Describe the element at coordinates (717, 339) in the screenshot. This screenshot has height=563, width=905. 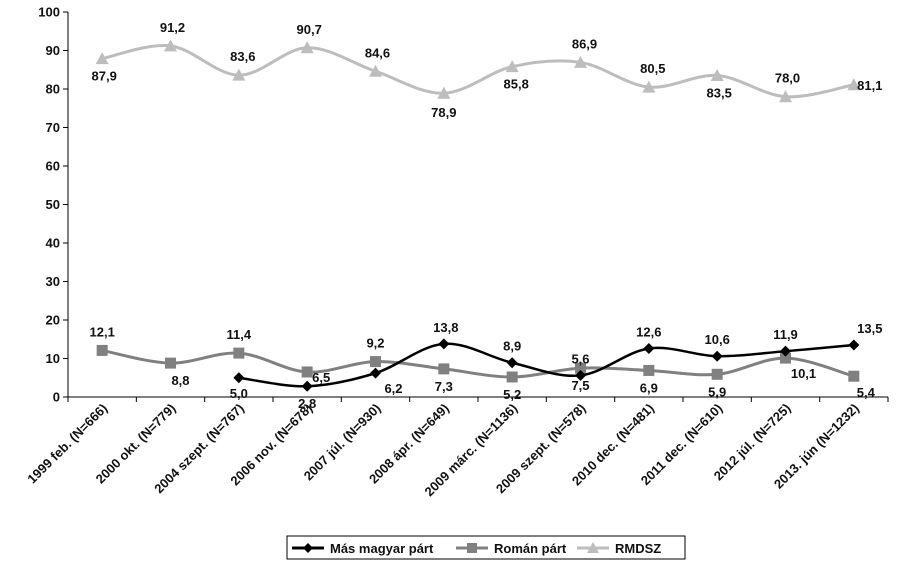
I see `data-label: 10,6` at that location.